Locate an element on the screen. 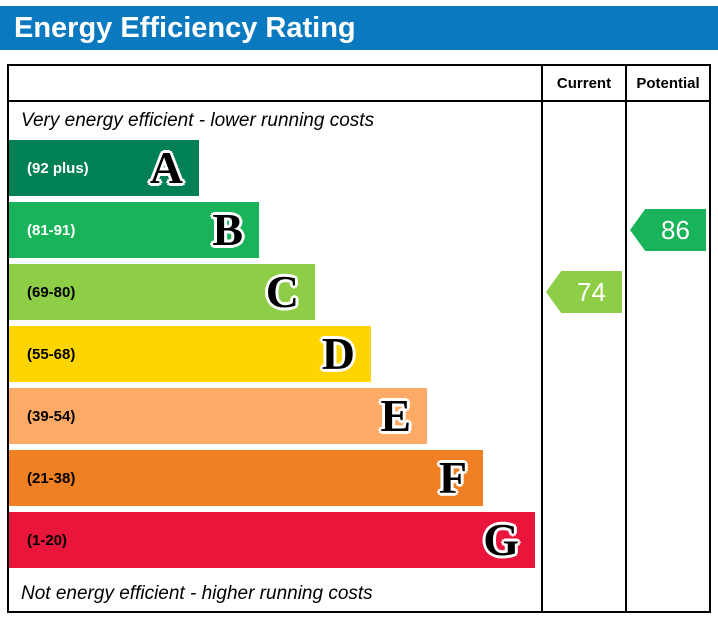  band-row-g: (1-20) G is located at coordinates (275, 543).